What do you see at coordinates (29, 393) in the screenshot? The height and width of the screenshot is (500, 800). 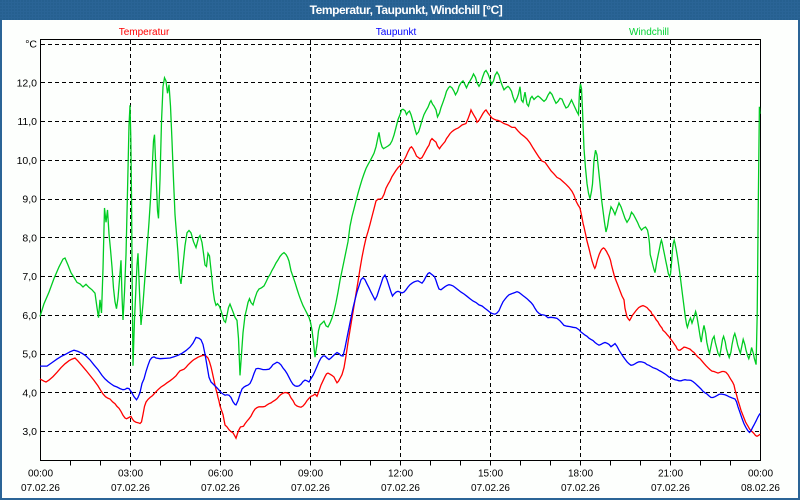 I see `svg-text: 4,0` at bounding box center [29, 393].